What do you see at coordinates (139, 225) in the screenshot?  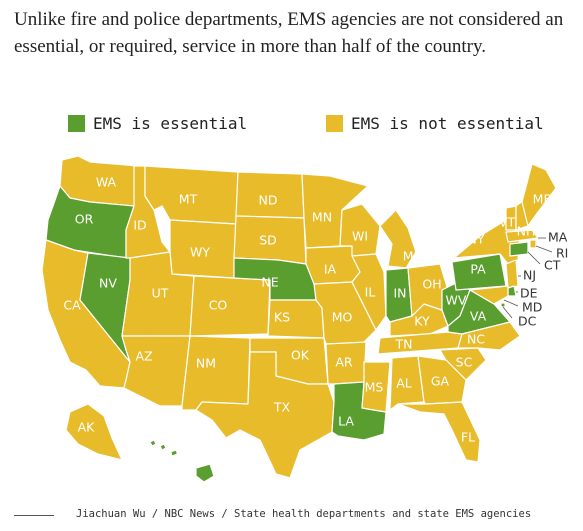 I see `state-label-id: ID` at bounding box center [139, 225].